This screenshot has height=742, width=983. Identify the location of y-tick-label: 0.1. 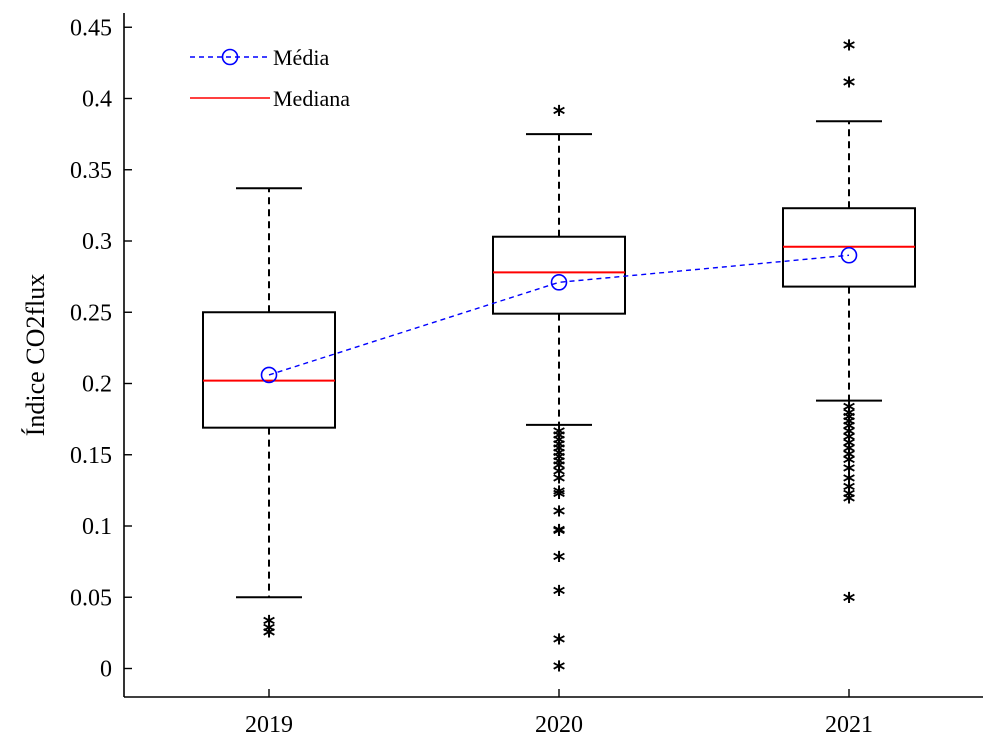
(97, 527).